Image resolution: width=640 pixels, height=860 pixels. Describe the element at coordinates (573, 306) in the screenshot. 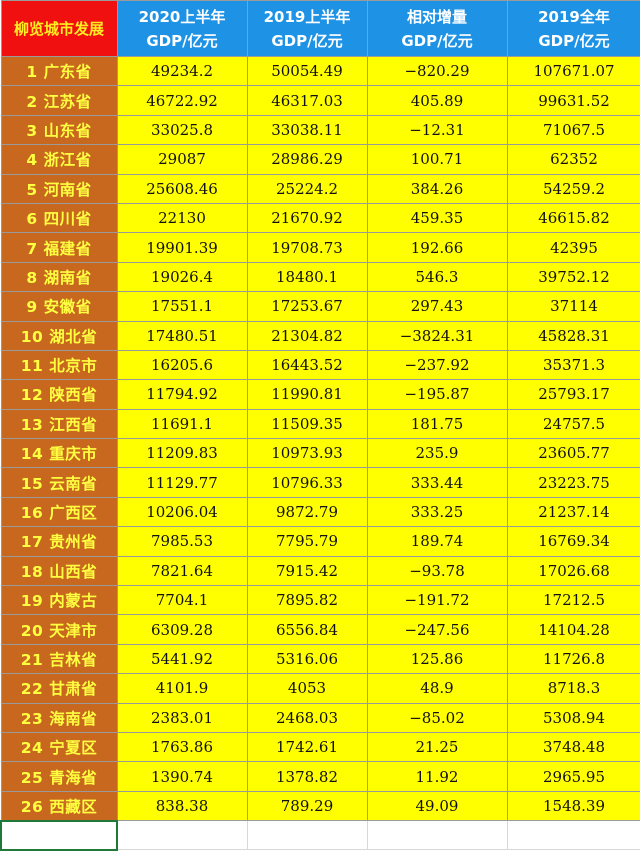

I see `cell-year-2019: 37114` at that location.